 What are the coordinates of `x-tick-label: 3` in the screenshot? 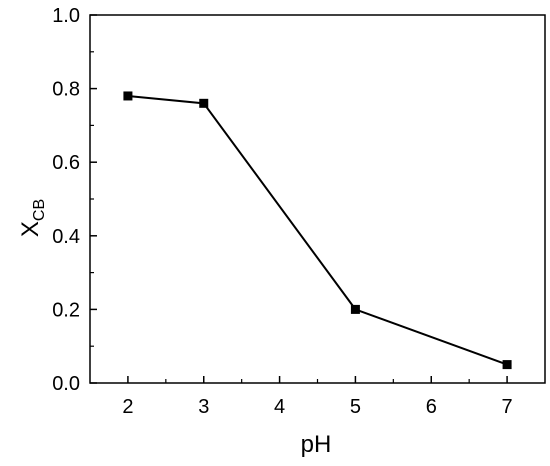 It's located at (203, 407).